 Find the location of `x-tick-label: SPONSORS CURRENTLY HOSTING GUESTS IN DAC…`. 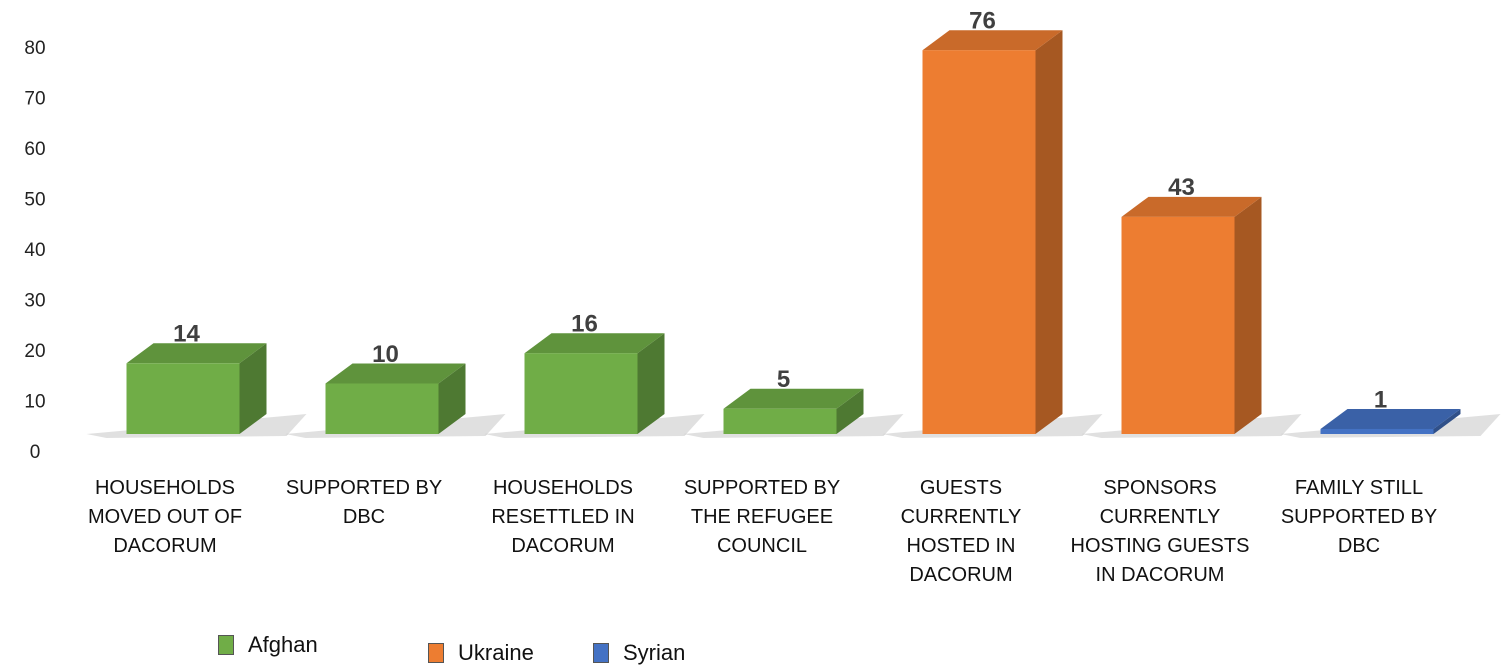

x-tick-label: SPONSORS CURRENTLY HOSTING GUESTS IN DAC… is located at coordinates (1160, 531).